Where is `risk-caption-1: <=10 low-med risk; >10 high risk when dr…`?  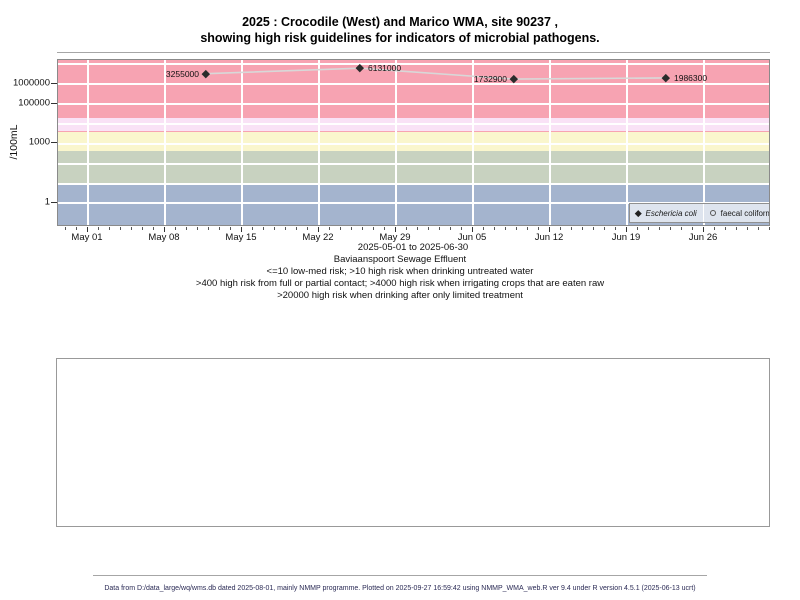
risk-caption-1: <=10 low-med risk; >10 high risk when dr… is located at coordinates (400, 271).